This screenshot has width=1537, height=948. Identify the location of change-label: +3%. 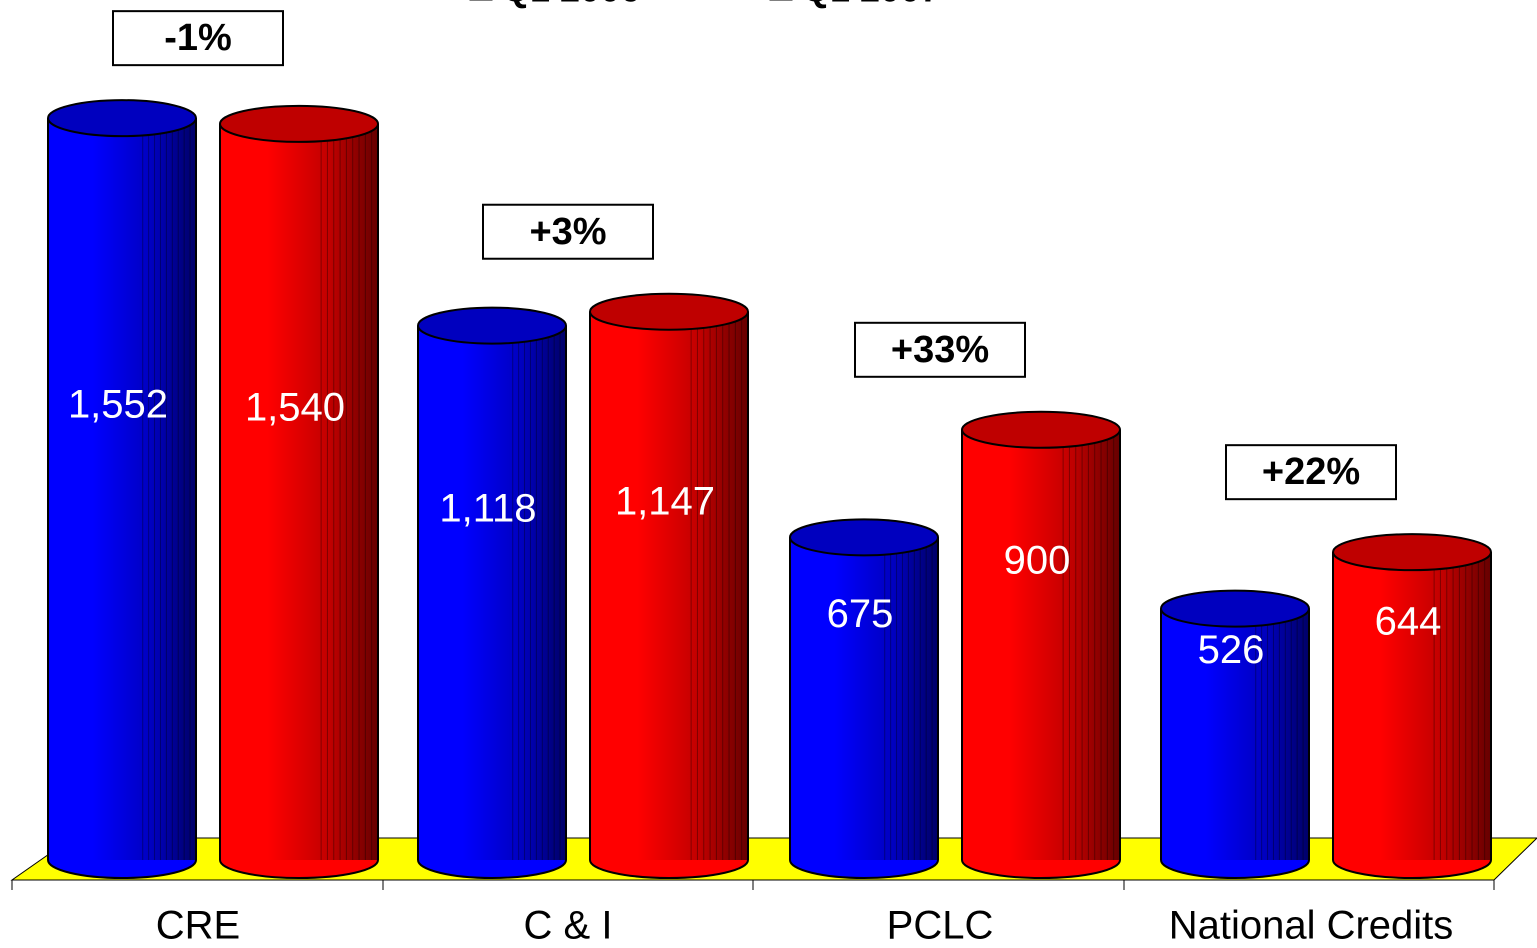
(567, 232).